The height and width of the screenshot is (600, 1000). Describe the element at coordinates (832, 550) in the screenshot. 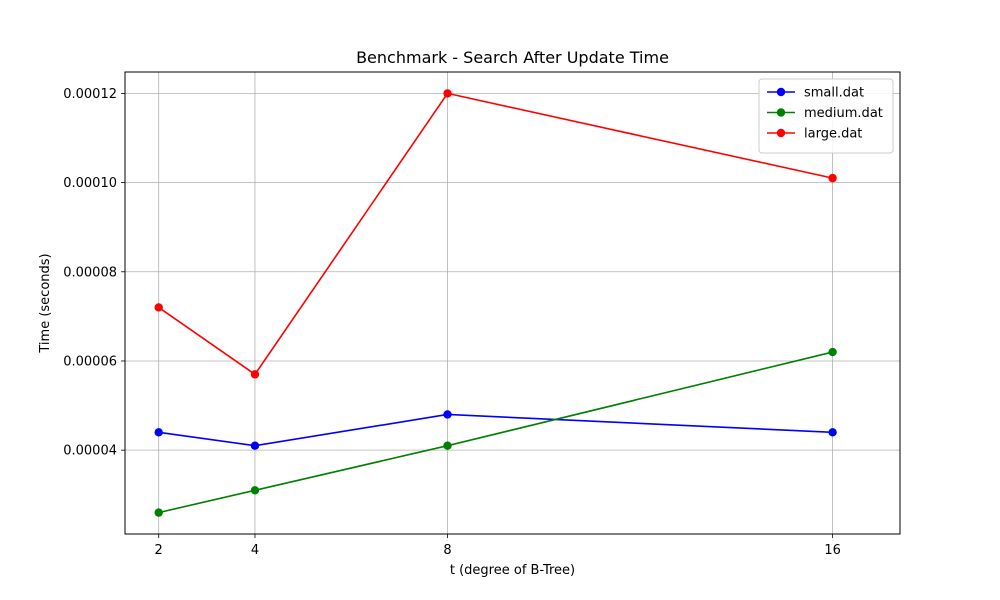

I see `x-tick-label: 16` at that location.